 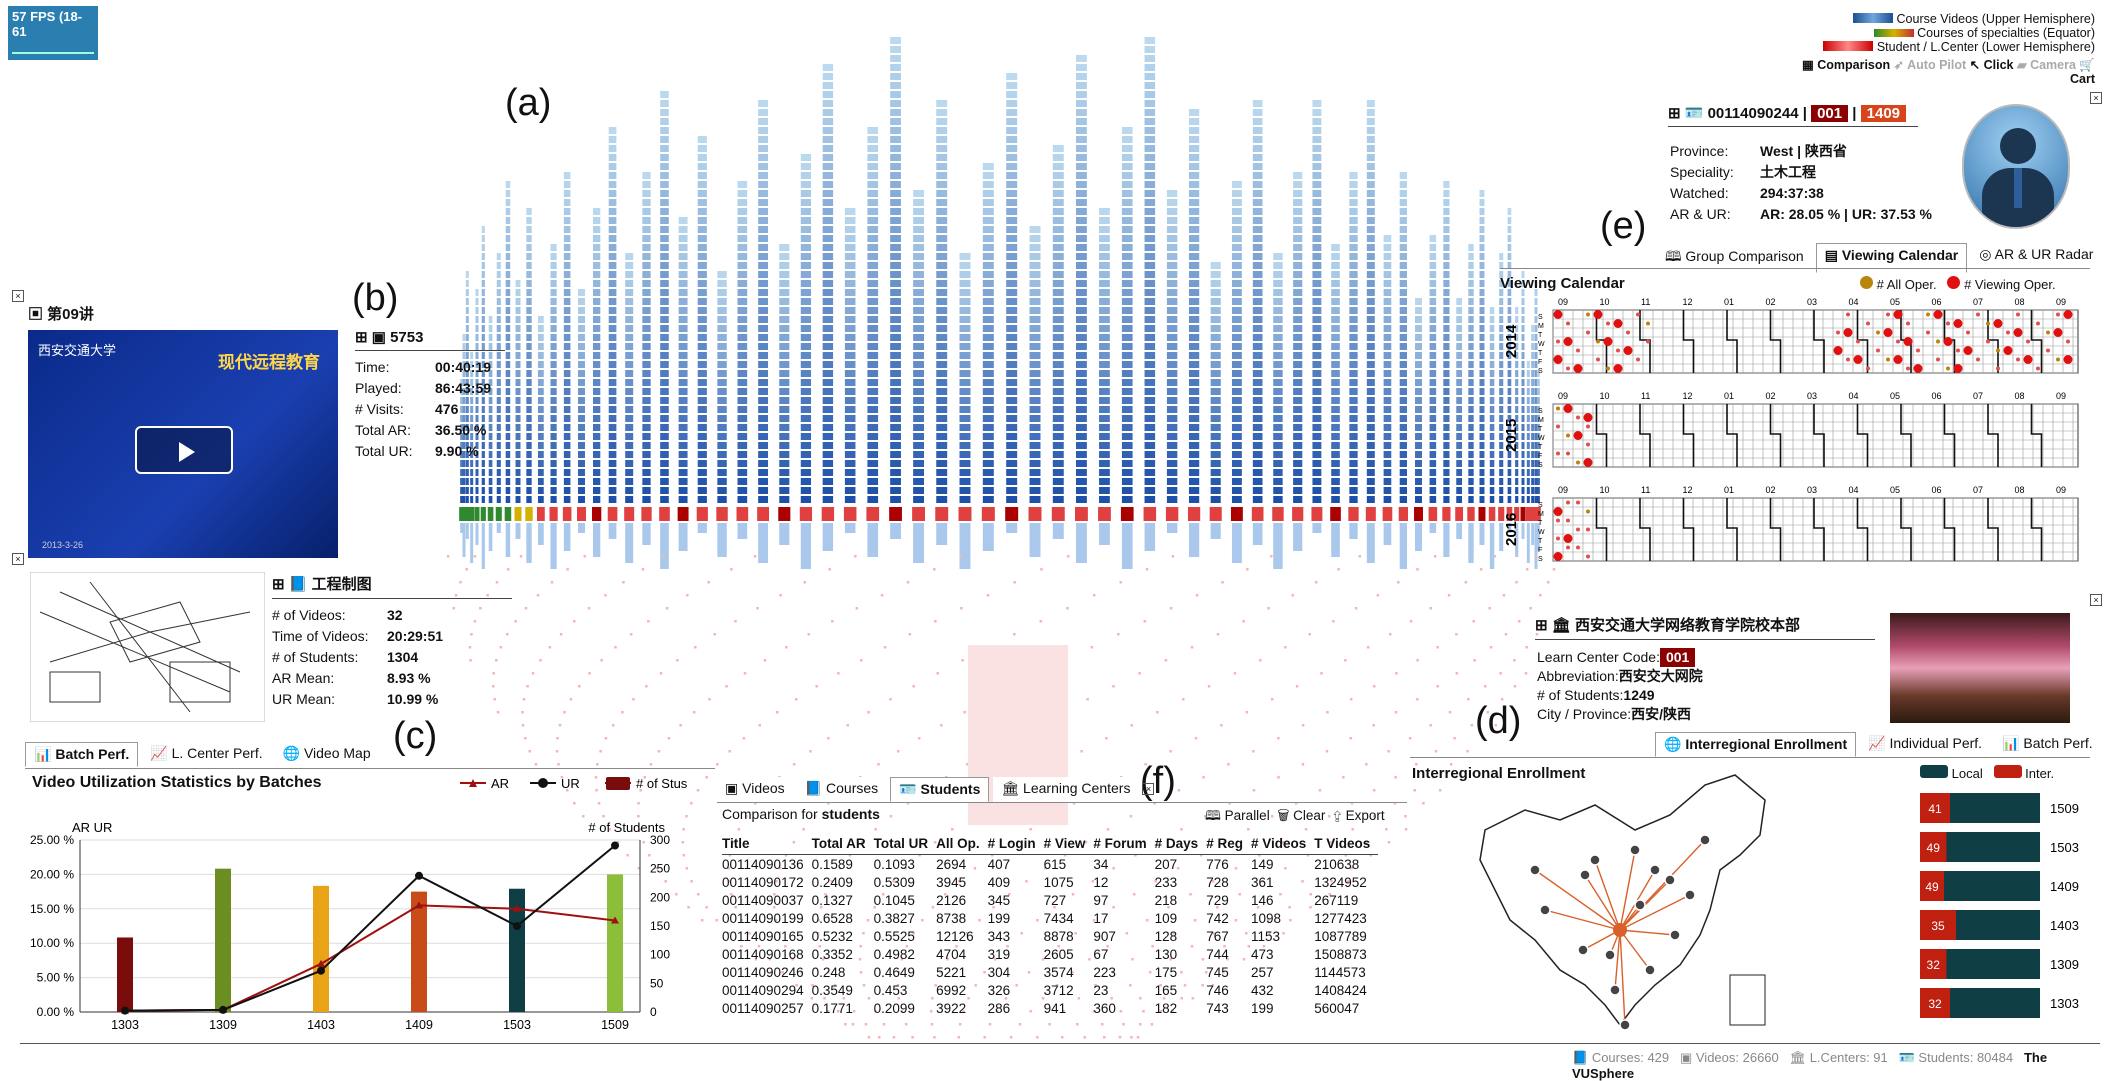 I want to click on video-player: 西安交通大学 现代远程教育 2013-3-26, so click(x=183, y=444).